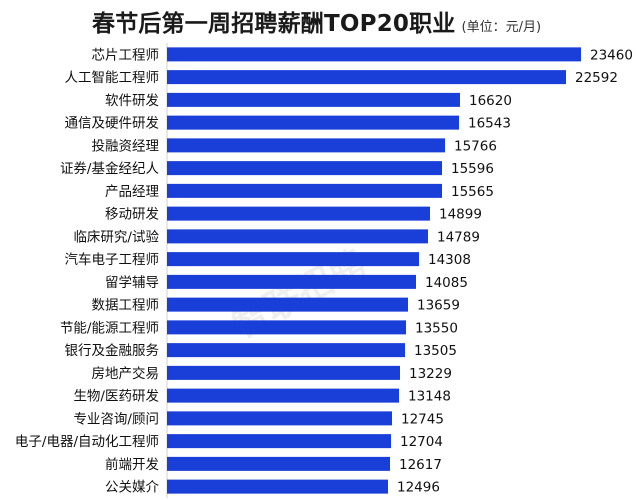 The image size is (642, 500). Describe the element at coordinates (430, 374) in the screenshot. I see `value-label: 13229` at that location.